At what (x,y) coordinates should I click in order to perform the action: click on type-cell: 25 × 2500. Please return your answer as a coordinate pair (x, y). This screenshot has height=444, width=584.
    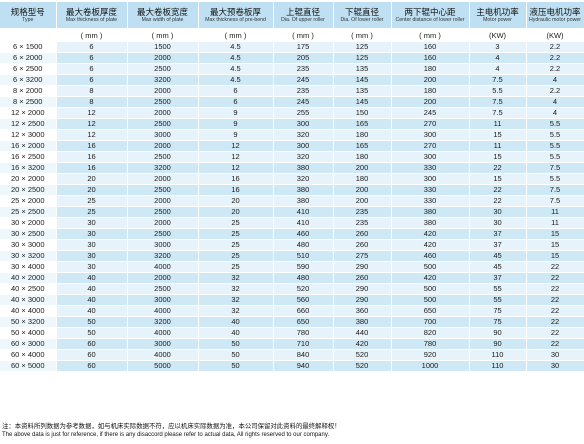
    Looking at the image, I should click on (28, 212).